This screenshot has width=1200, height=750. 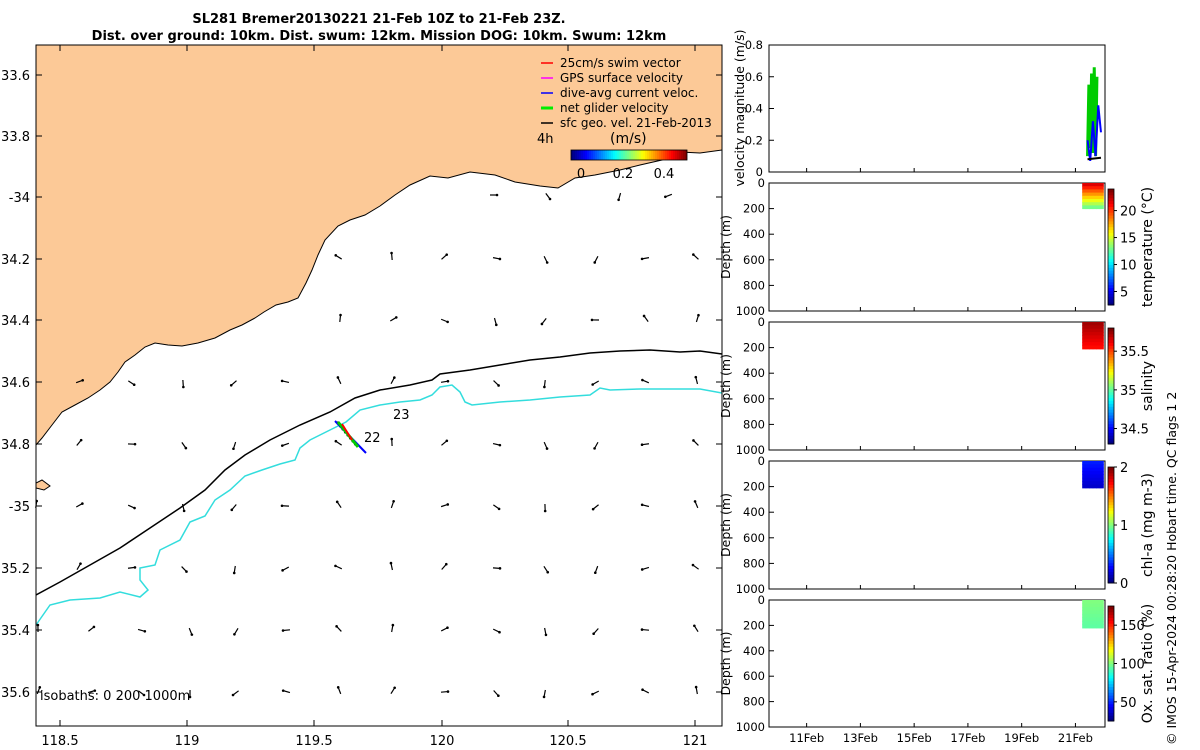 I want to click on x-tick-label-3: 17Feb, so click(x=967, y=738).